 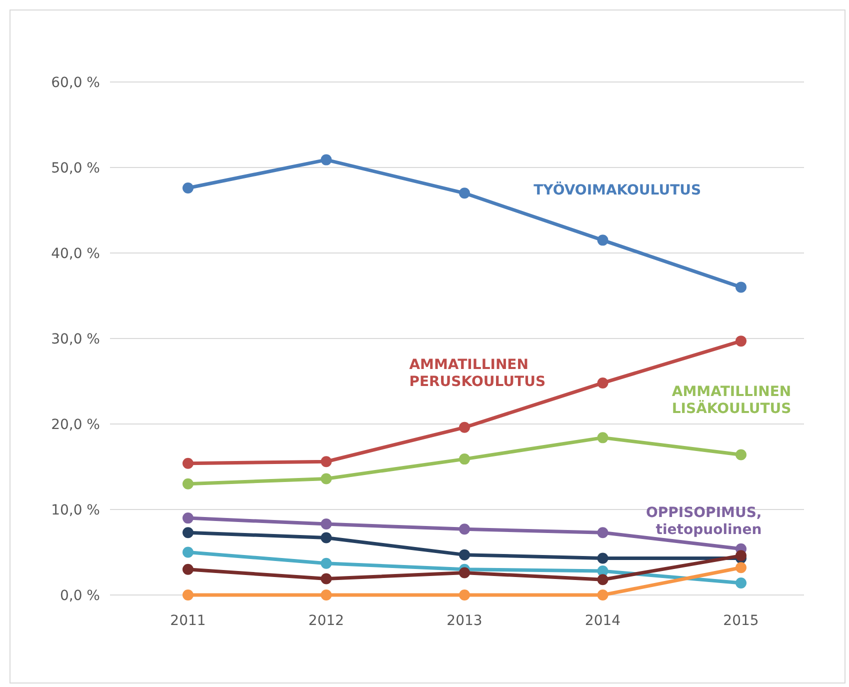 I want to click on y-tick-label: 40,0 %, so click(x=75, y=254).